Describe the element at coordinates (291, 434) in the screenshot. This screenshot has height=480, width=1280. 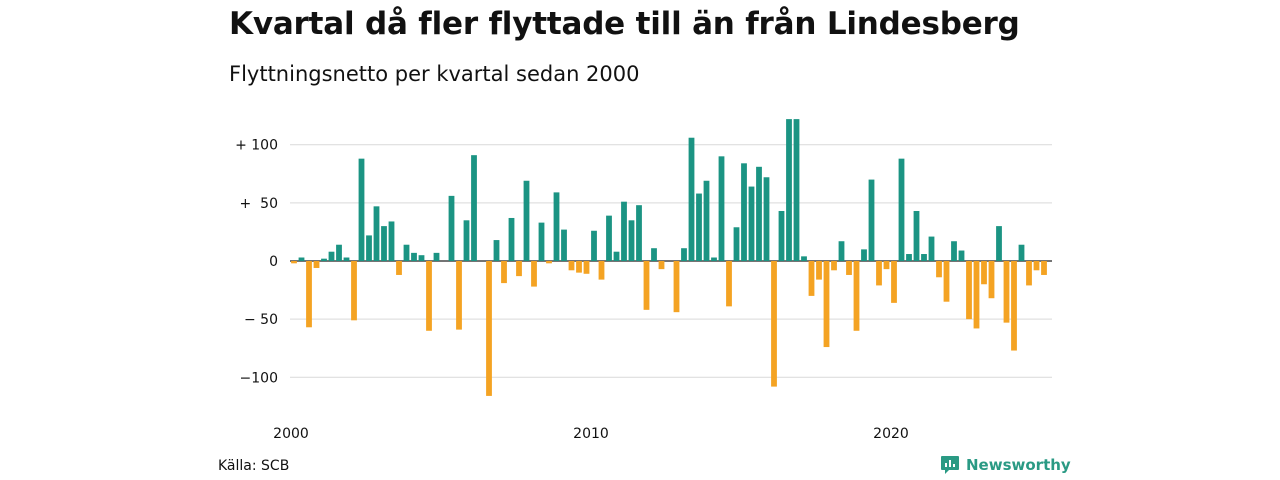
I see `x-tick-label: 2000` at that location.